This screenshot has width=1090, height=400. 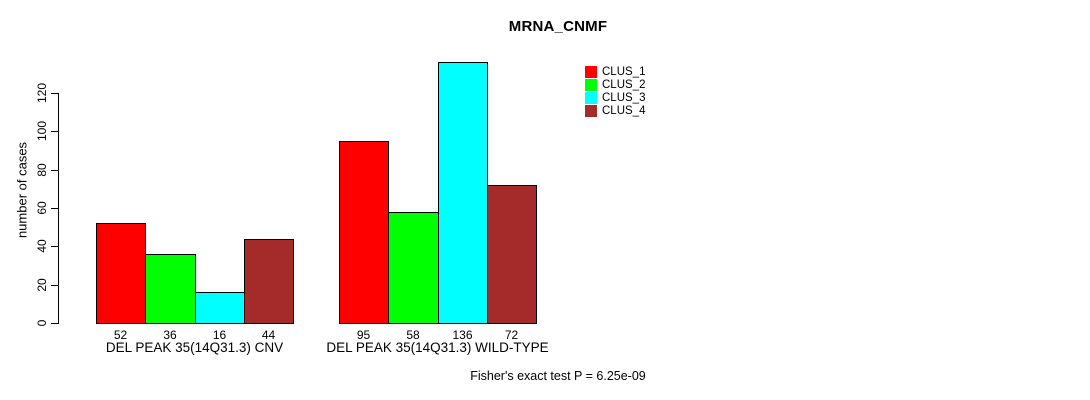 I want to click on bar-value-label: 95, so click(x=363, y=335).